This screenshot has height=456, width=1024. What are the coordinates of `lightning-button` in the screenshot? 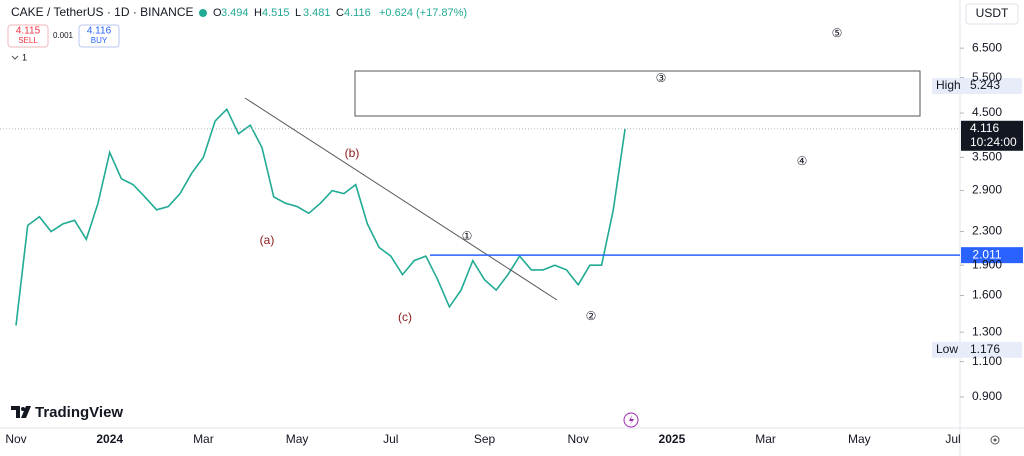 It's located at (631, 420).